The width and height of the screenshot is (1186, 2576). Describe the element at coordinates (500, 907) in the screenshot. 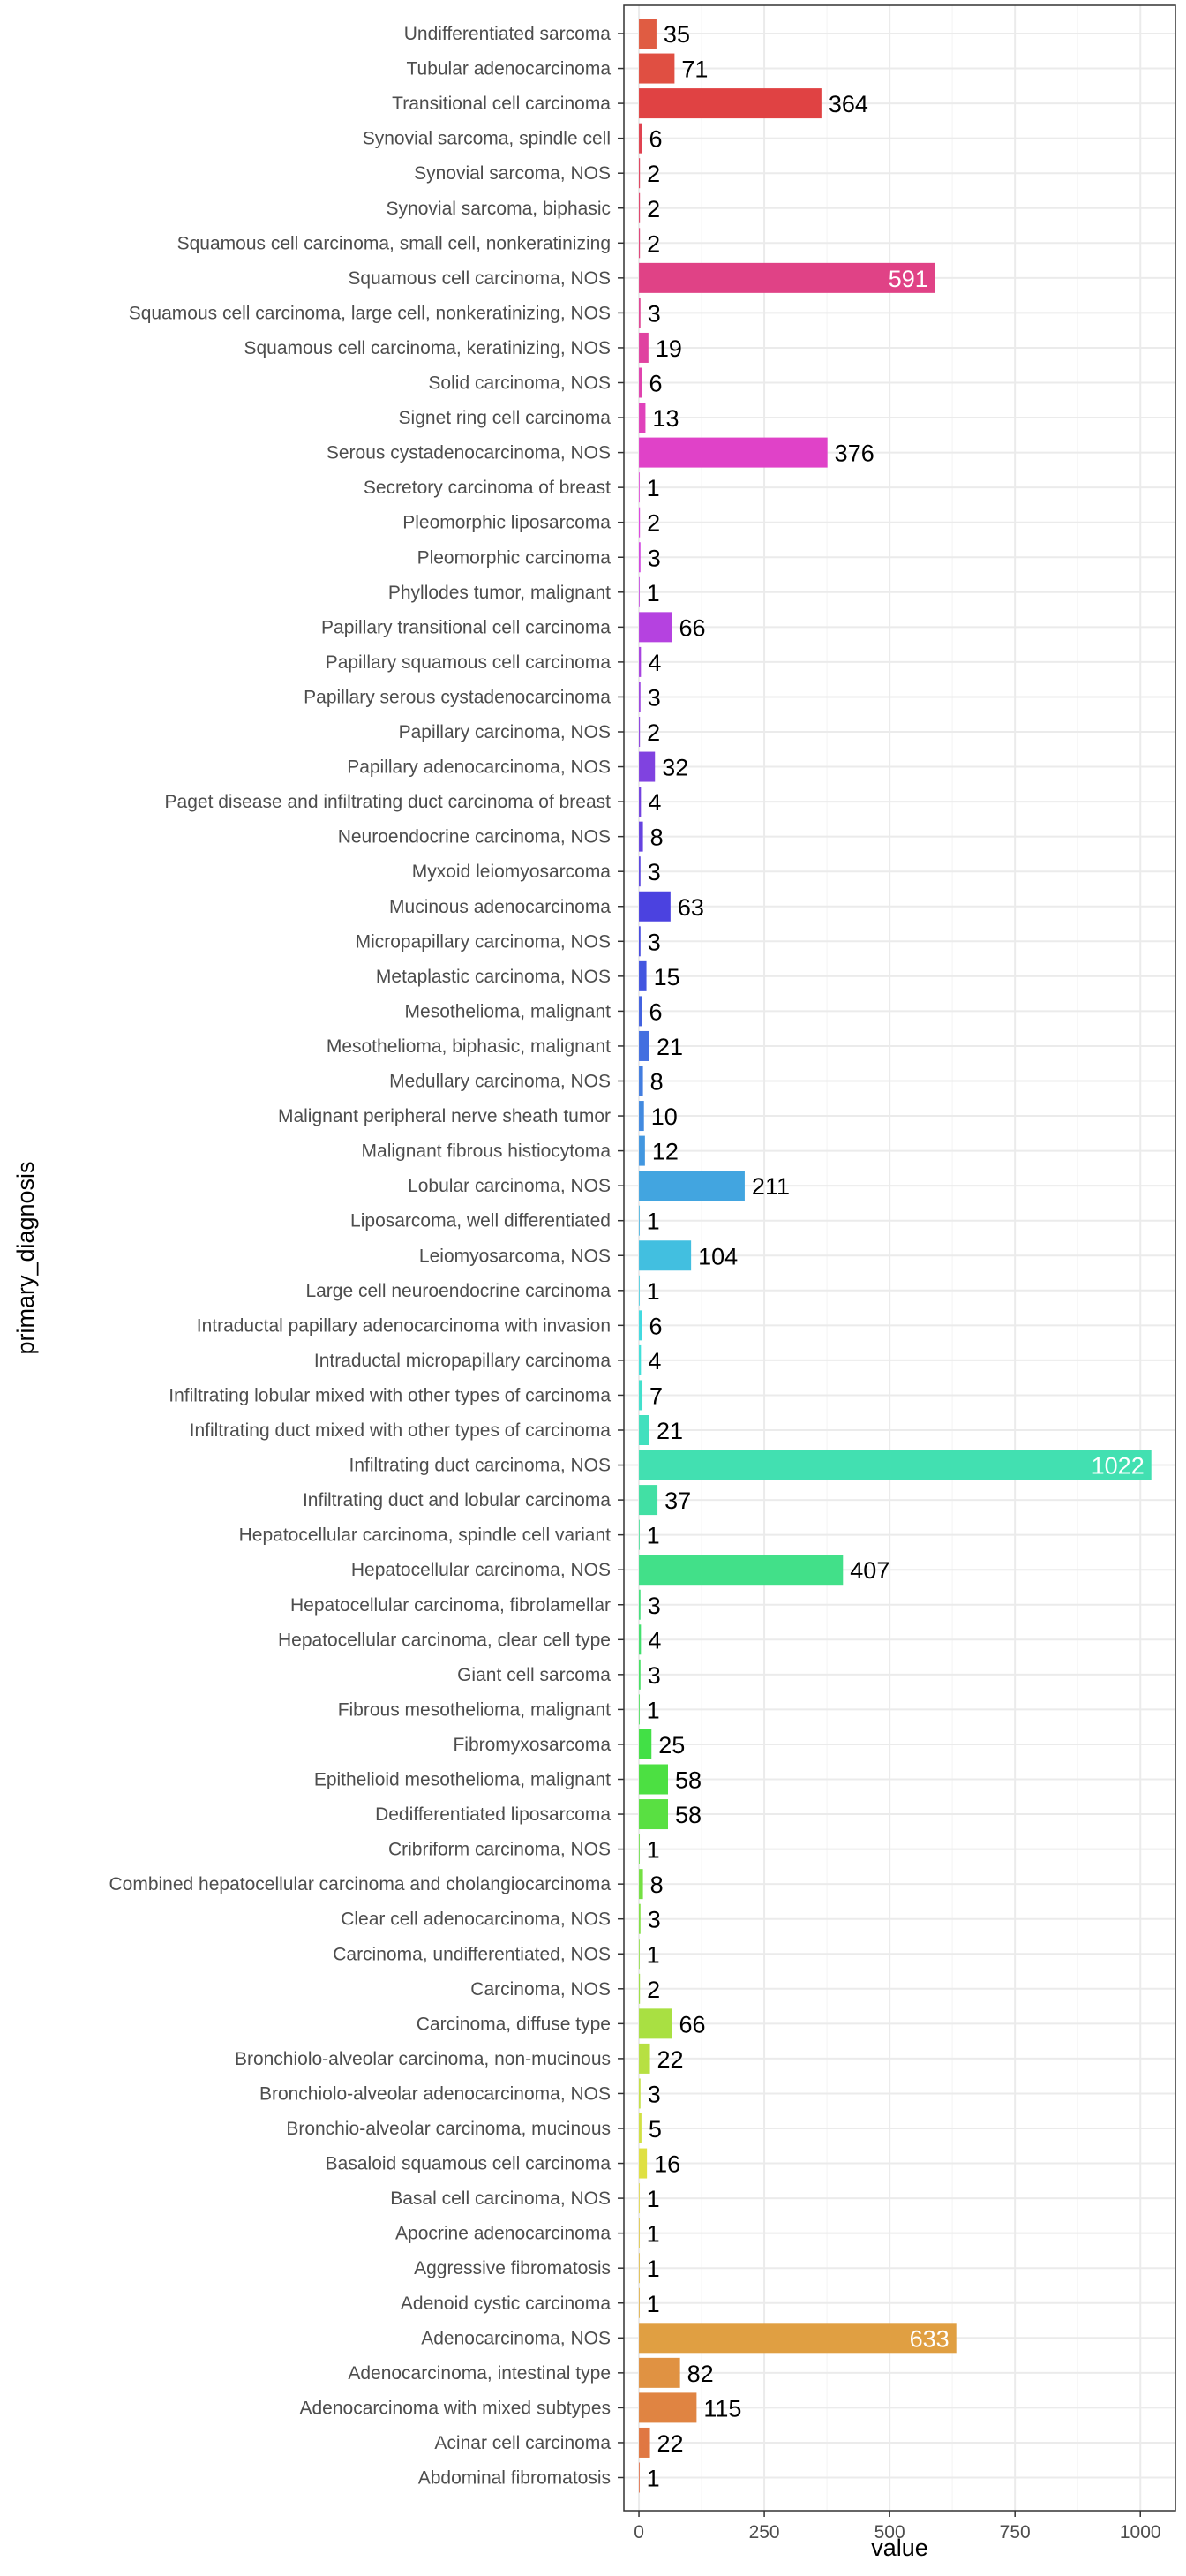

I see `y-tick-label: Mucinous adenocarcinoma` at that location.